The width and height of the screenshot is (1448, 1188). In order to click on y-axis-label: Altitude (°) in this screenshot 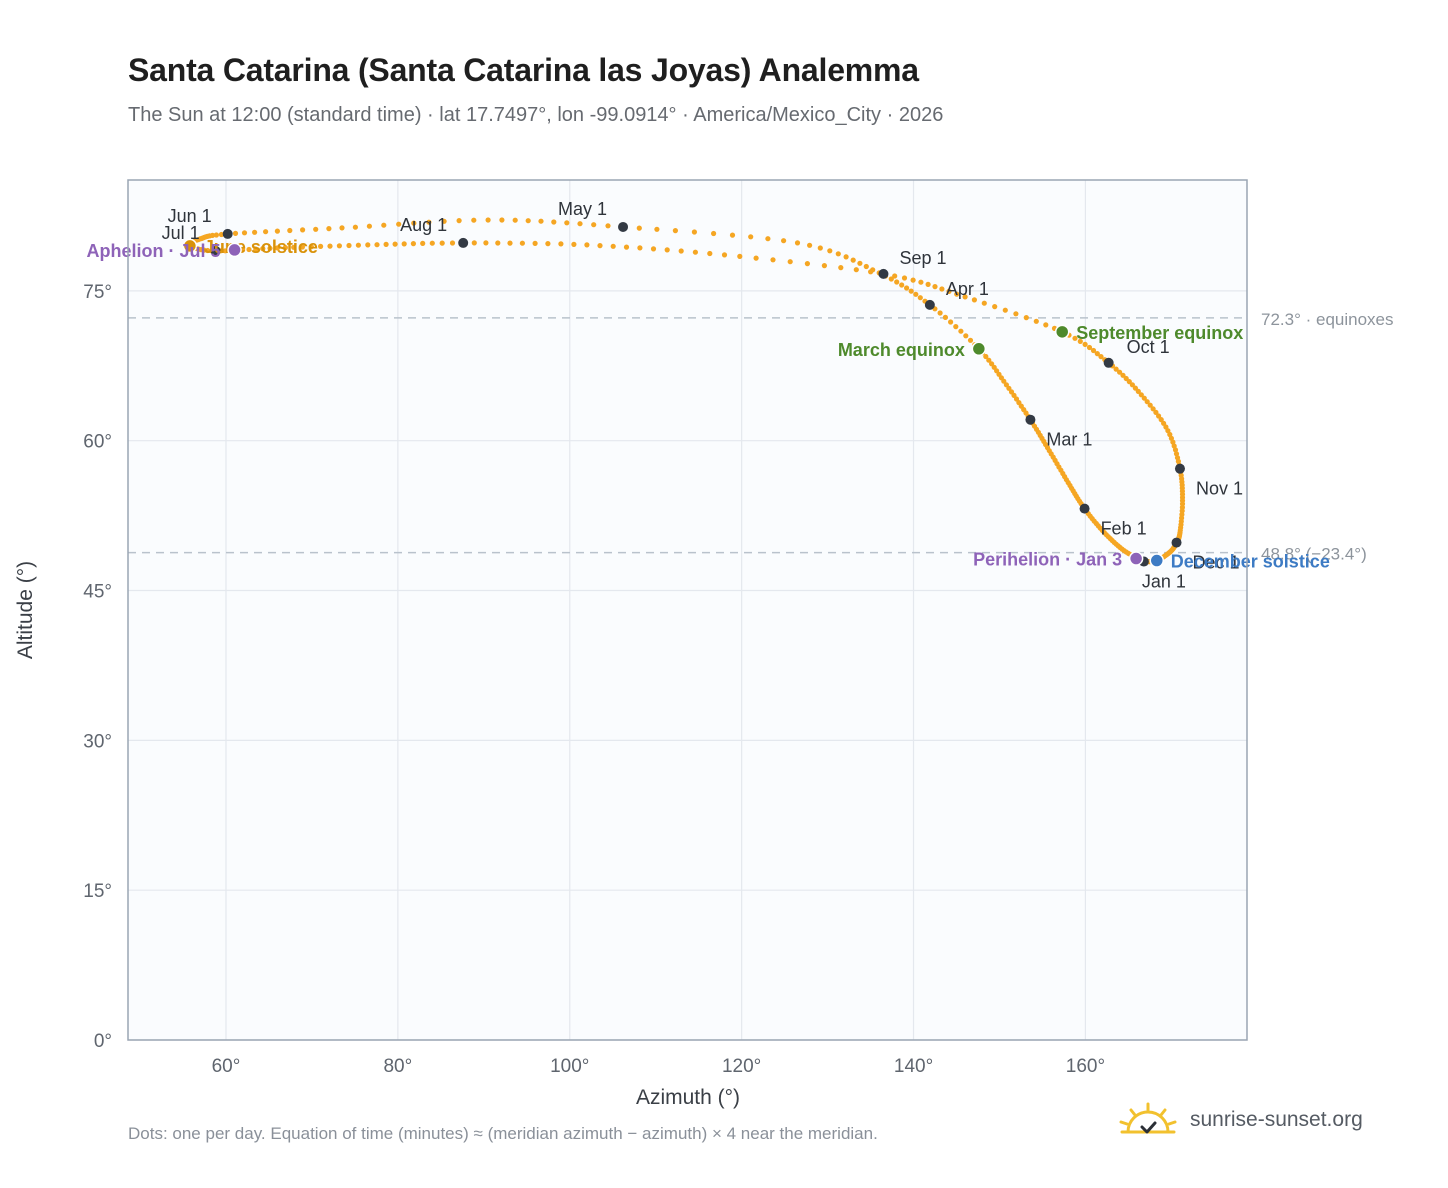, I will do `click(25, 610)`.